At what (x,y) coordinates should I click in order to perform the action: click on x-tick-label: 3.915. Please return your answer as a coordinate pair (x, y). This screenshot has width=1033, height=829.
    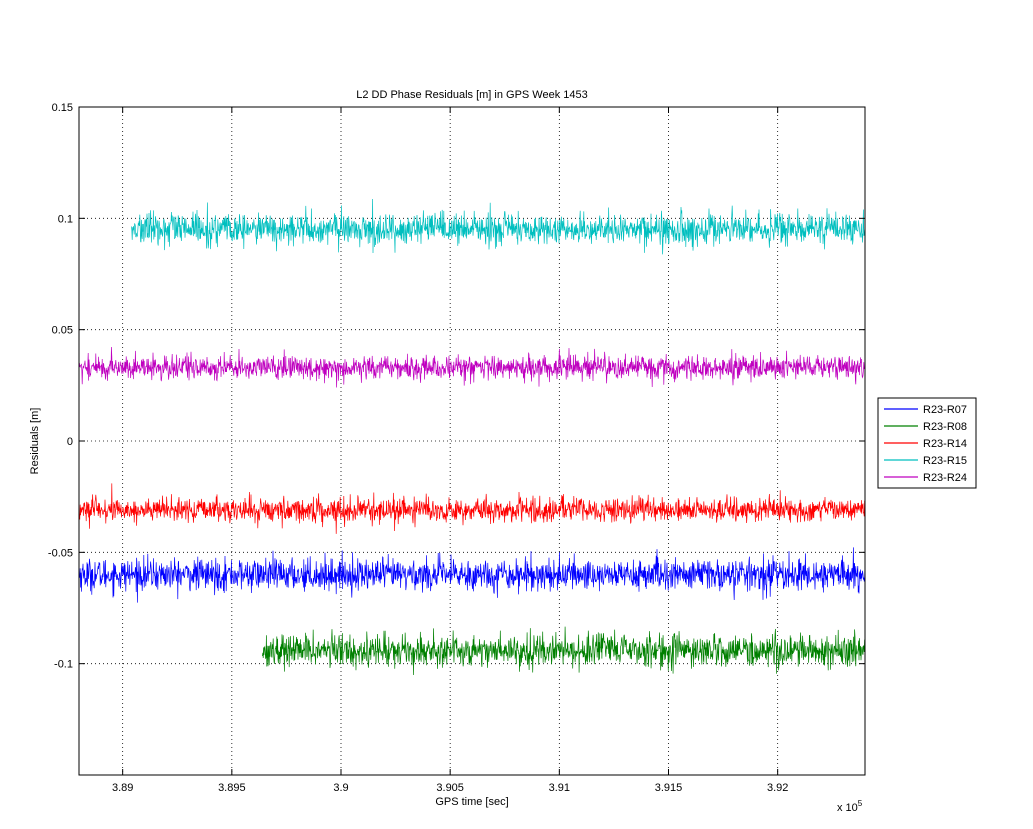
    Looking at the image, I should click on (669, 788).